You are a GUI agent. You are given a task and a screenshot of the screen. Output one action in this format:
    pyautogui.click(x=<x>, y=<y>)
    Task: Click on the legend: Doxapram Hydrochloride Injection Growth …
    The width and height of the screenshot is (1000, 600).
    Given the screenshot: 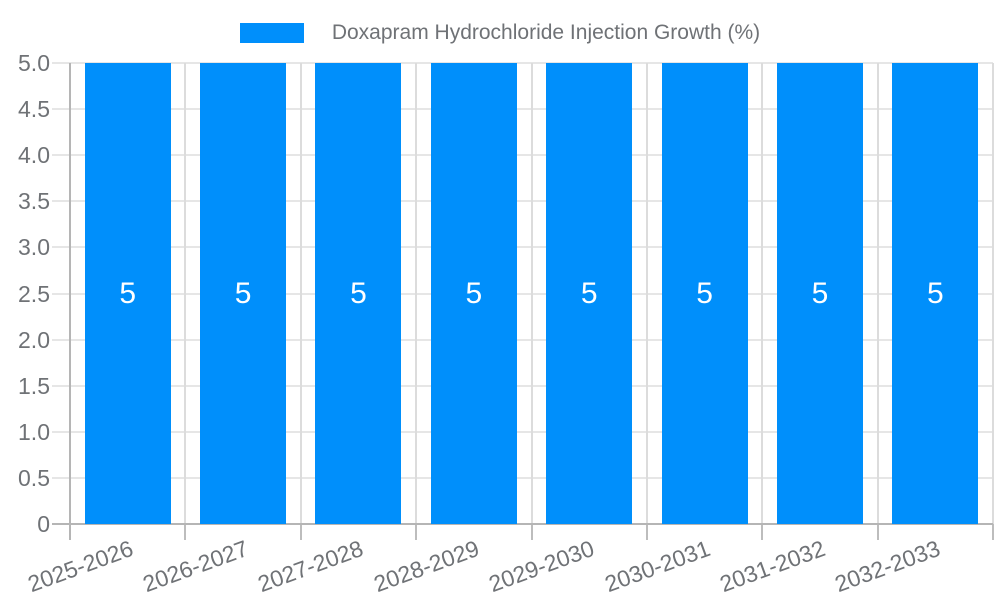 What is the action you would take?
    pyautogui.click(x=500, y=33)
    